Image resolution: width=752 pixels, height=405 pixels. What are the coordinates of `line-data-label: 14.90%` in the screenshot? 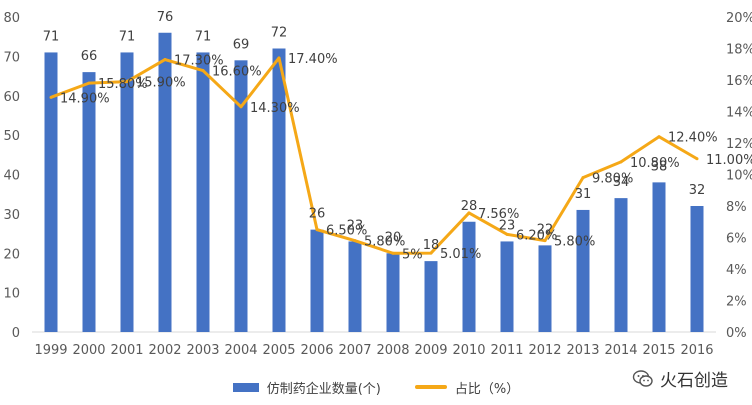 It's located at (85, 98).